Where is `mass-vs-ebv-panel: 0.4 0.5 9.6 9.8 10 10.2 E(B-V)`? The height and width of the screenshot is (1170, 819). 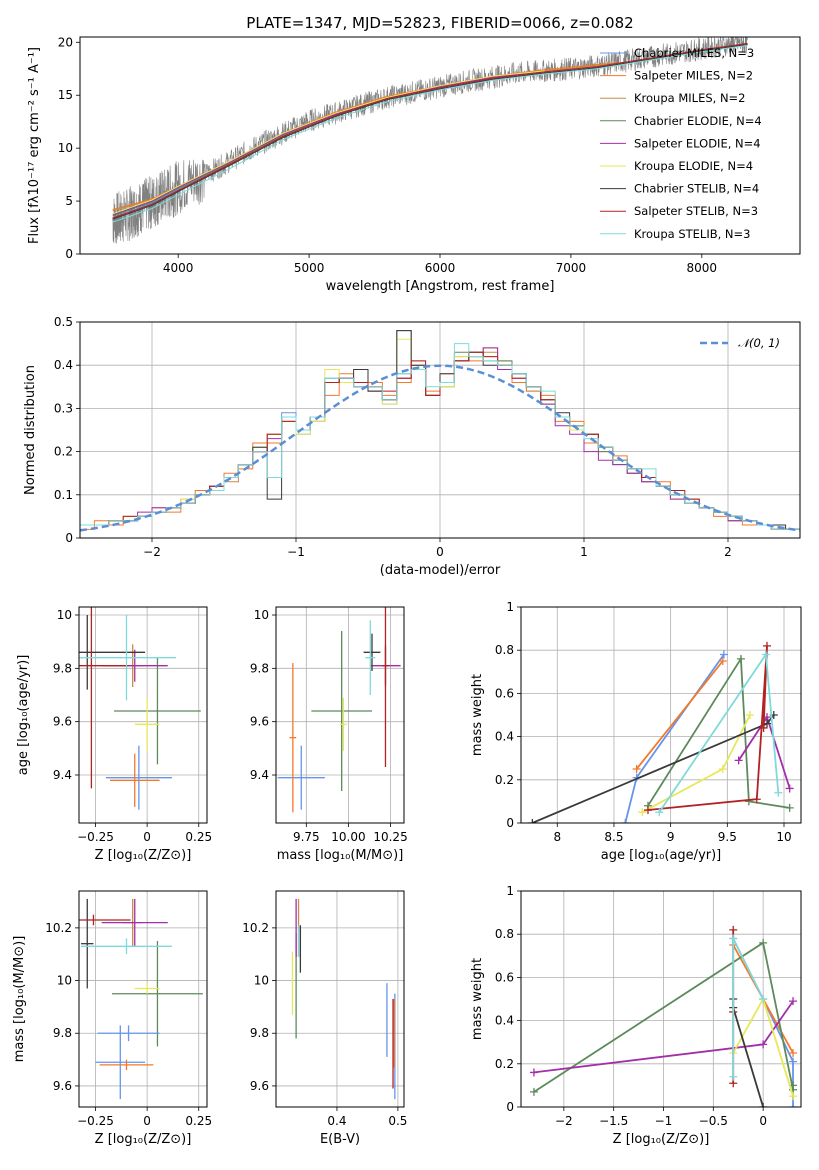
mass-vs-ebv-panel: 0.4 0.5 9.6 9.8 10 10.2 E(B-V) is located at coordinates (324, 1018).